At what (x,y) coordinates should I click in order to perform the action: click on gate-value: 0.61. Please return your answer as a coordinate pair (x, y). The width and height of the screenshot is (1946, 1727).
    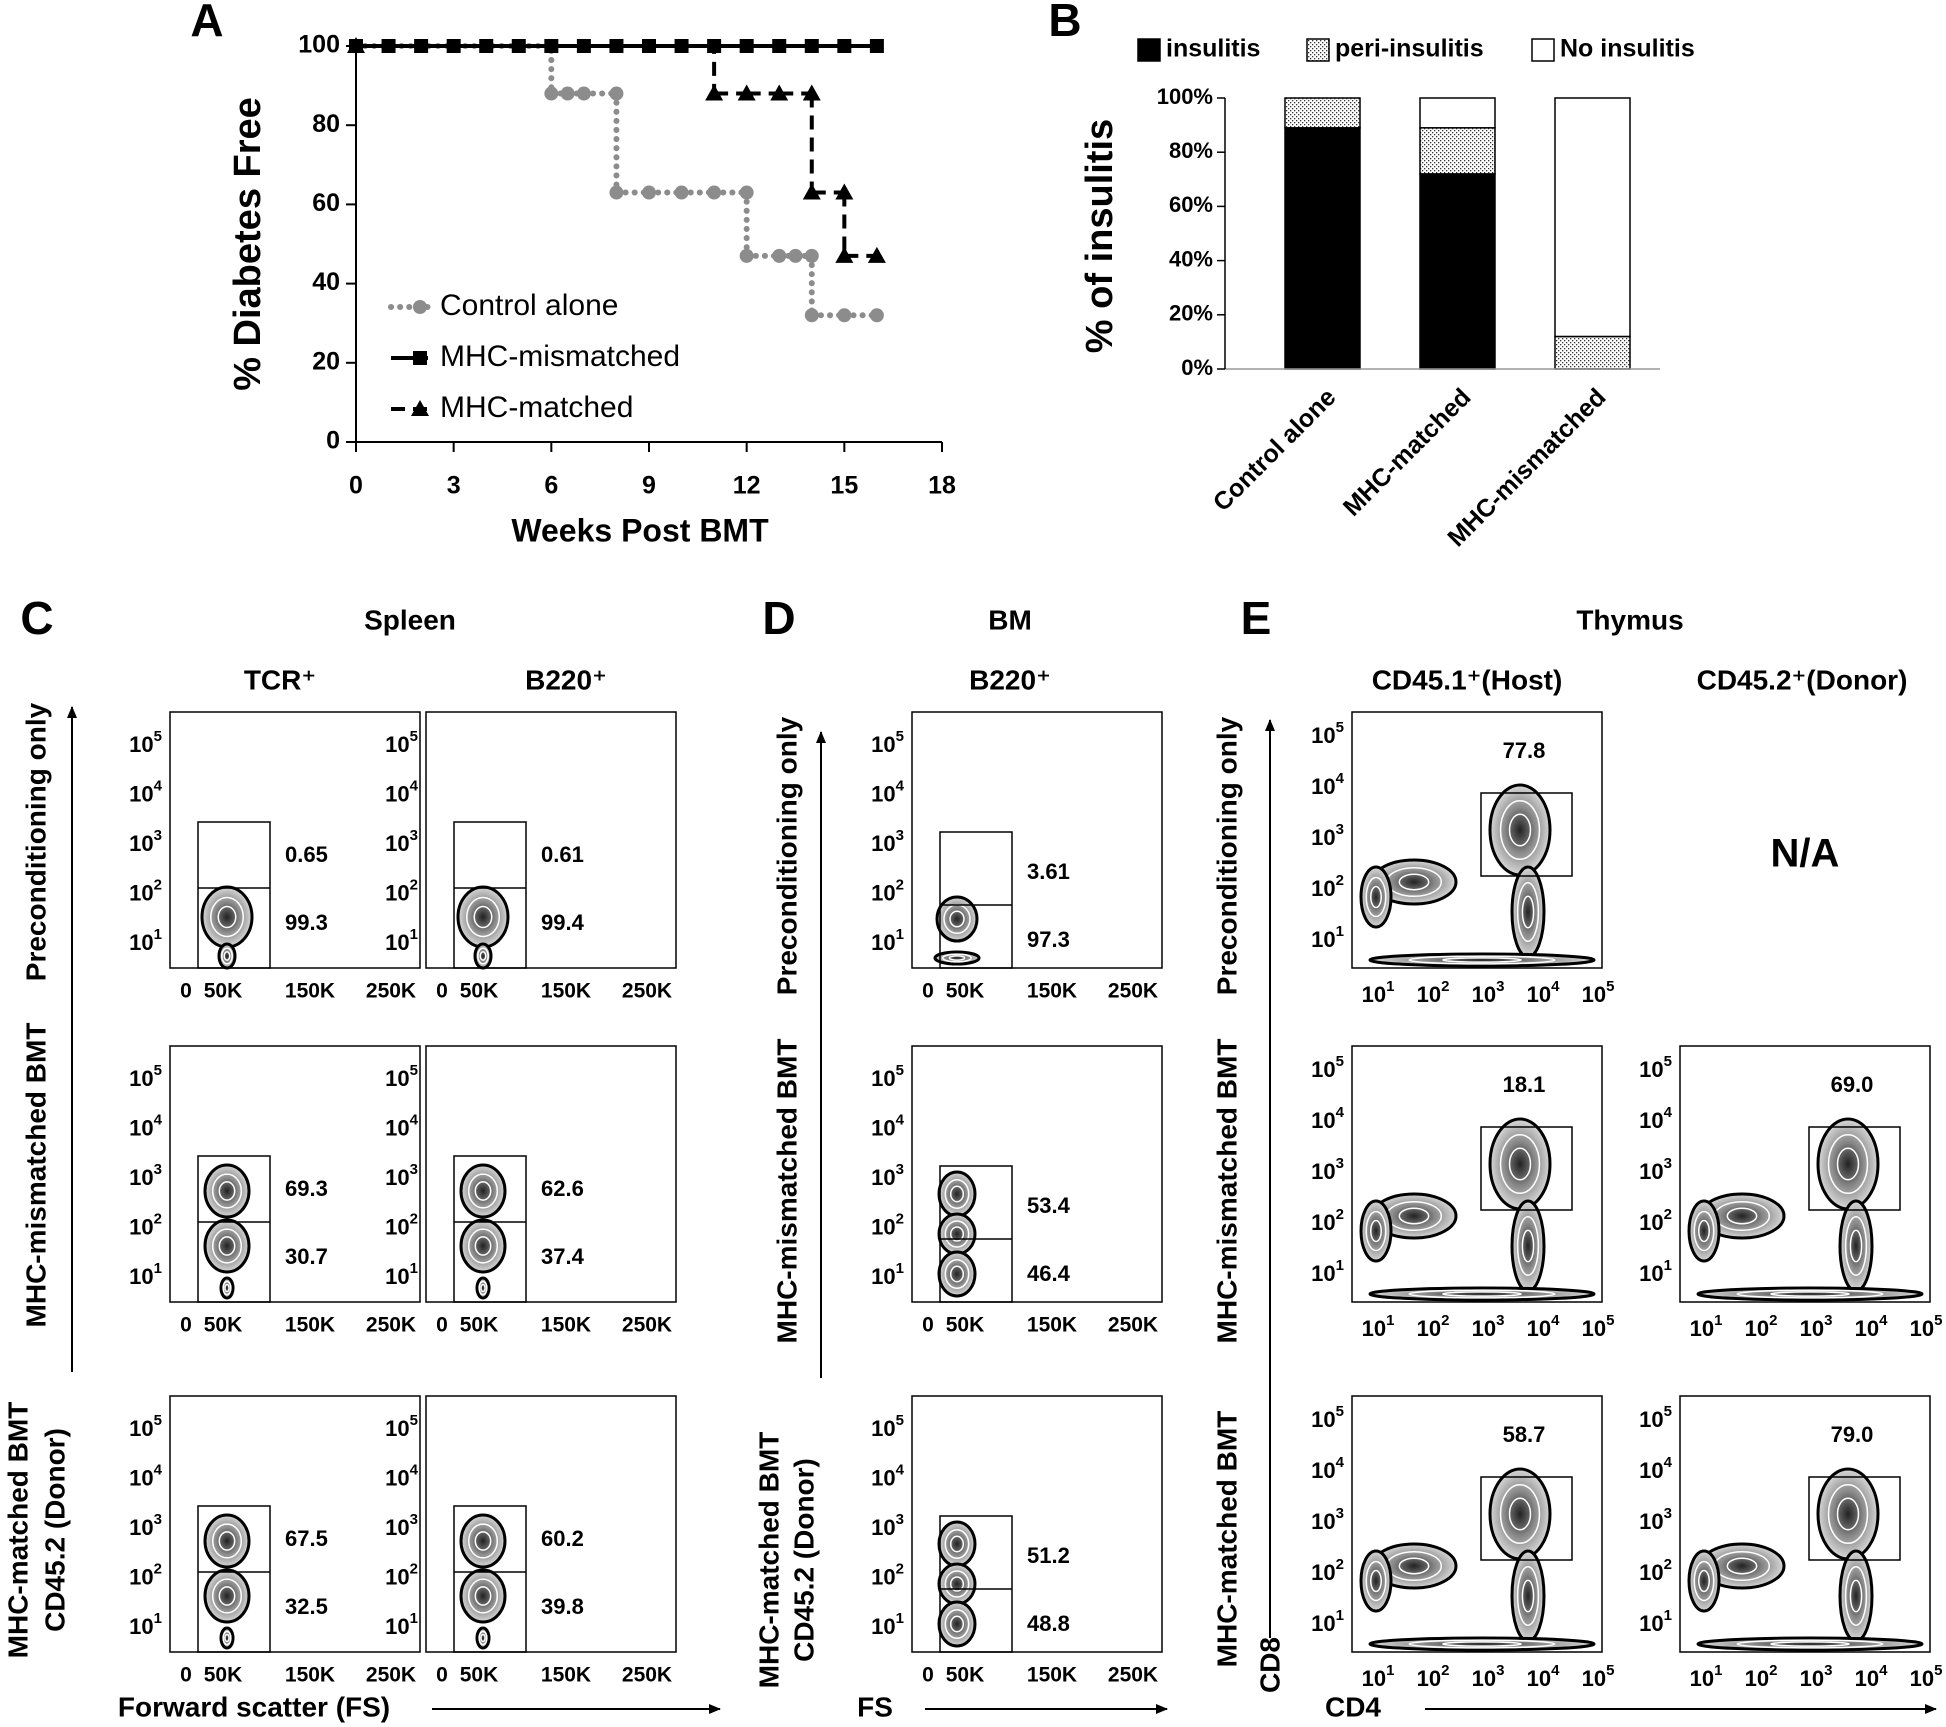
    Looking at the image, I should click on (562, 854).